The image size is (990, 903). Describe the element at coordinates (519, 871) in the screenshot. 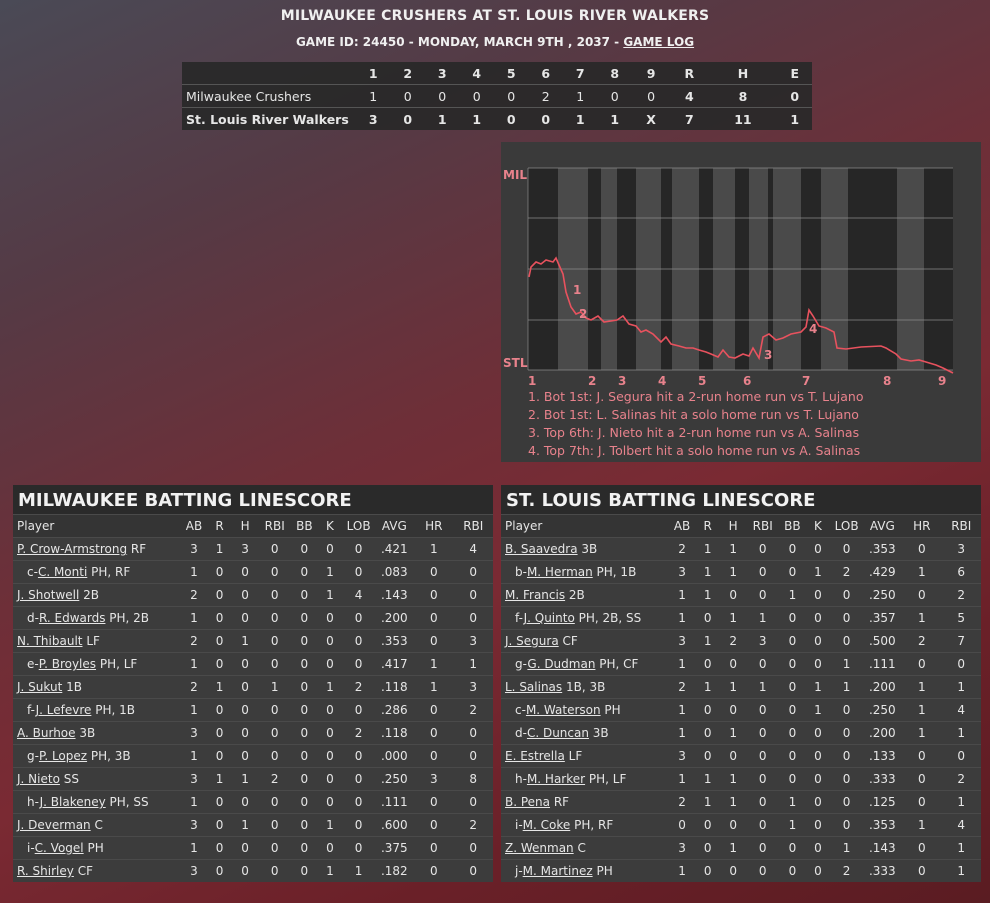

I see `player-sub-prefix: j-` at that location.